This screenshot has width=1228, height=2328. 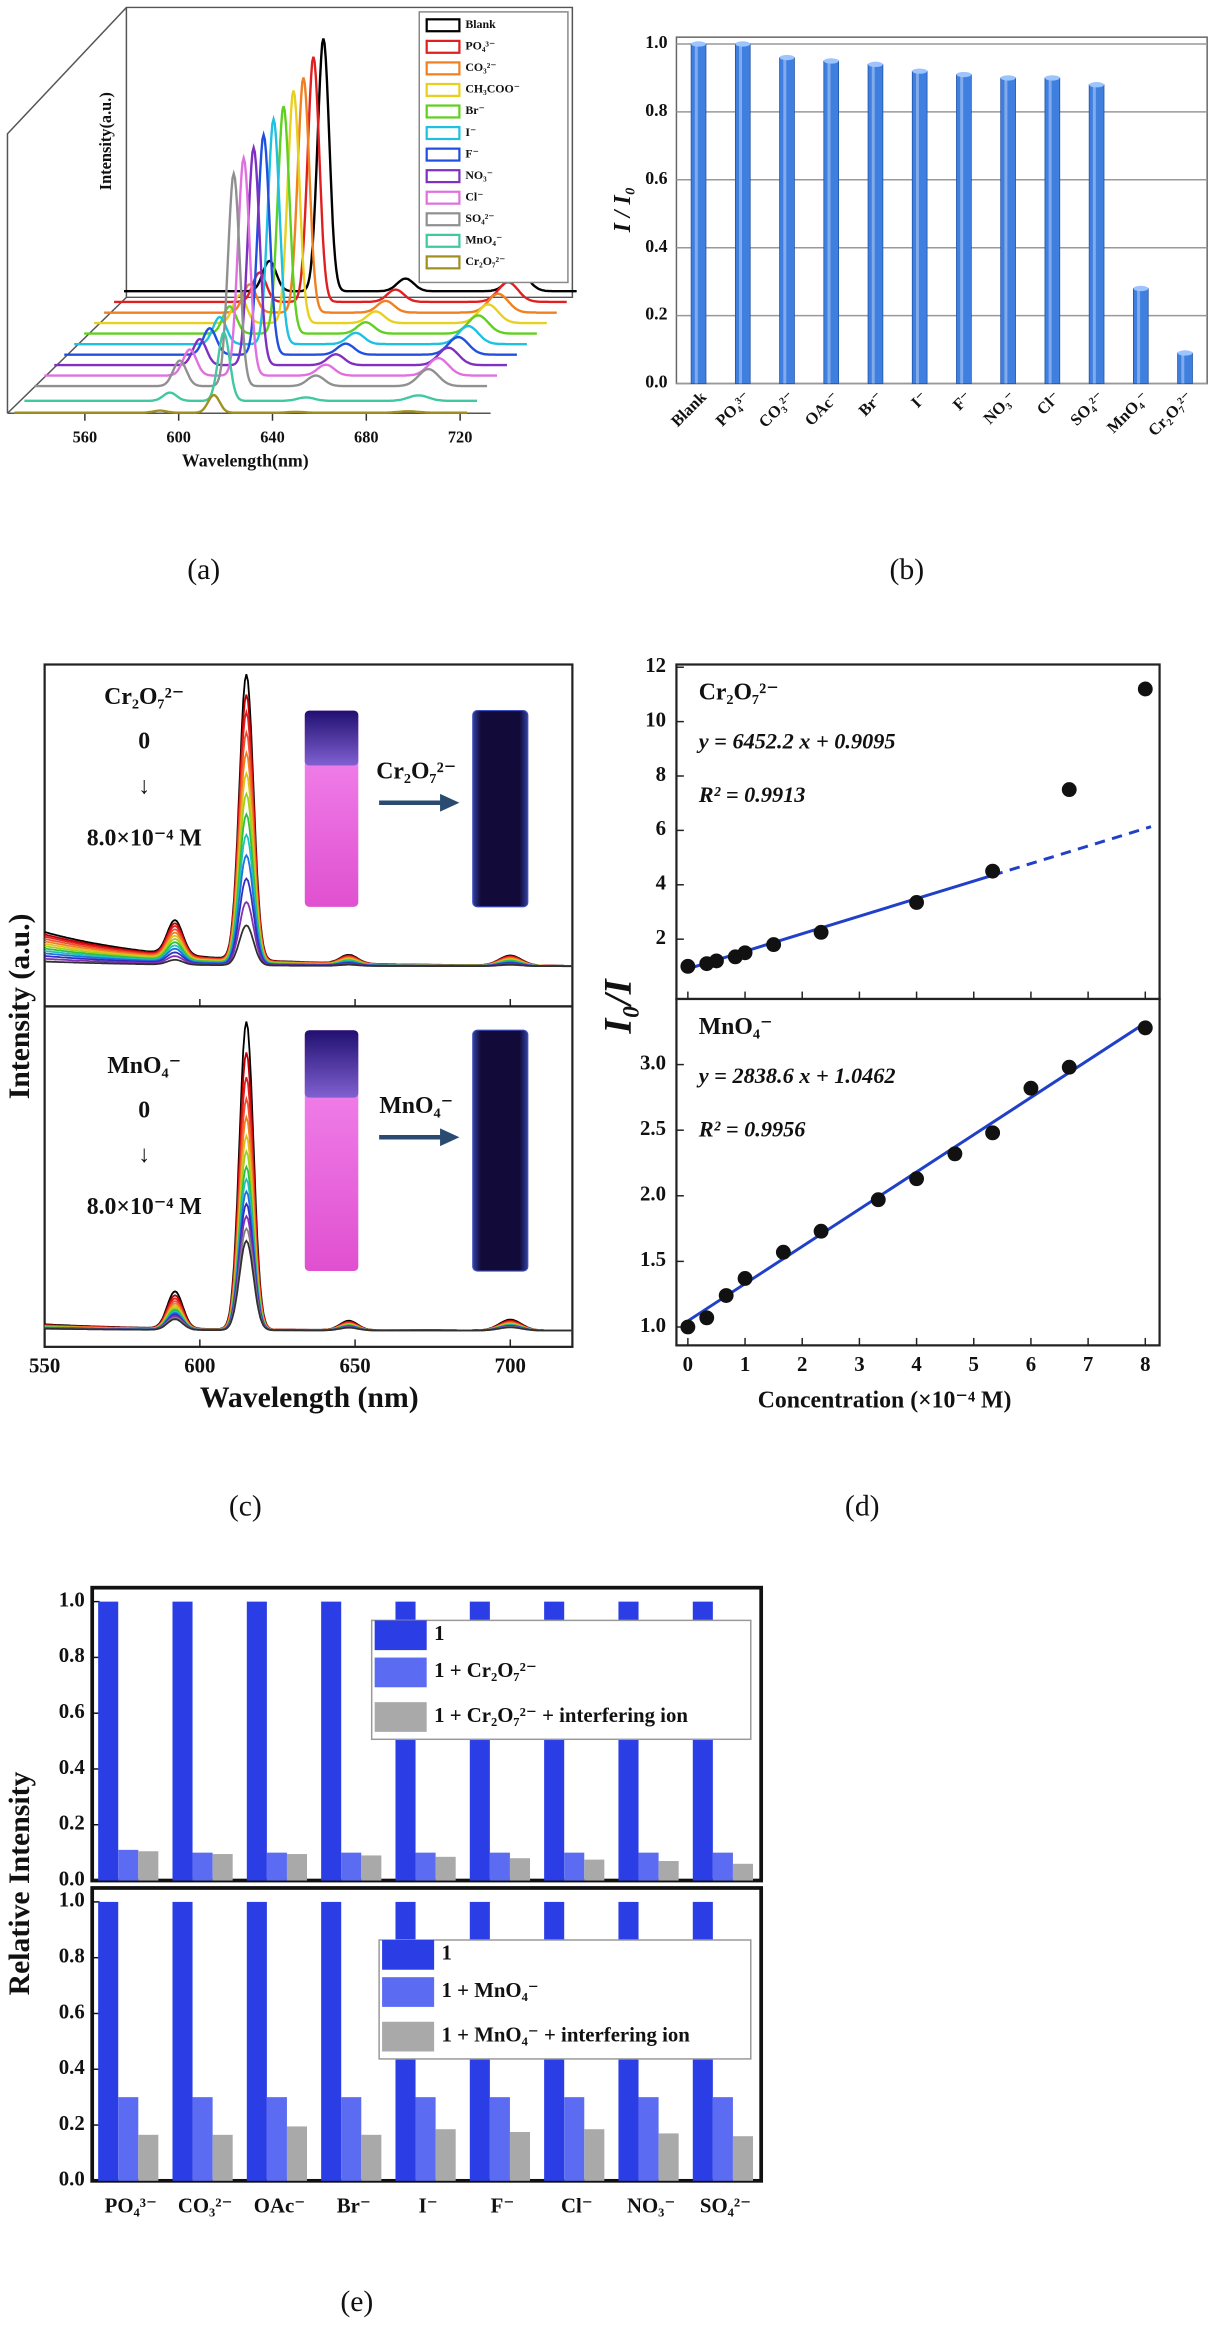 I want to click on annotation: MnO₄⁻, so click(x=144, y=1066).